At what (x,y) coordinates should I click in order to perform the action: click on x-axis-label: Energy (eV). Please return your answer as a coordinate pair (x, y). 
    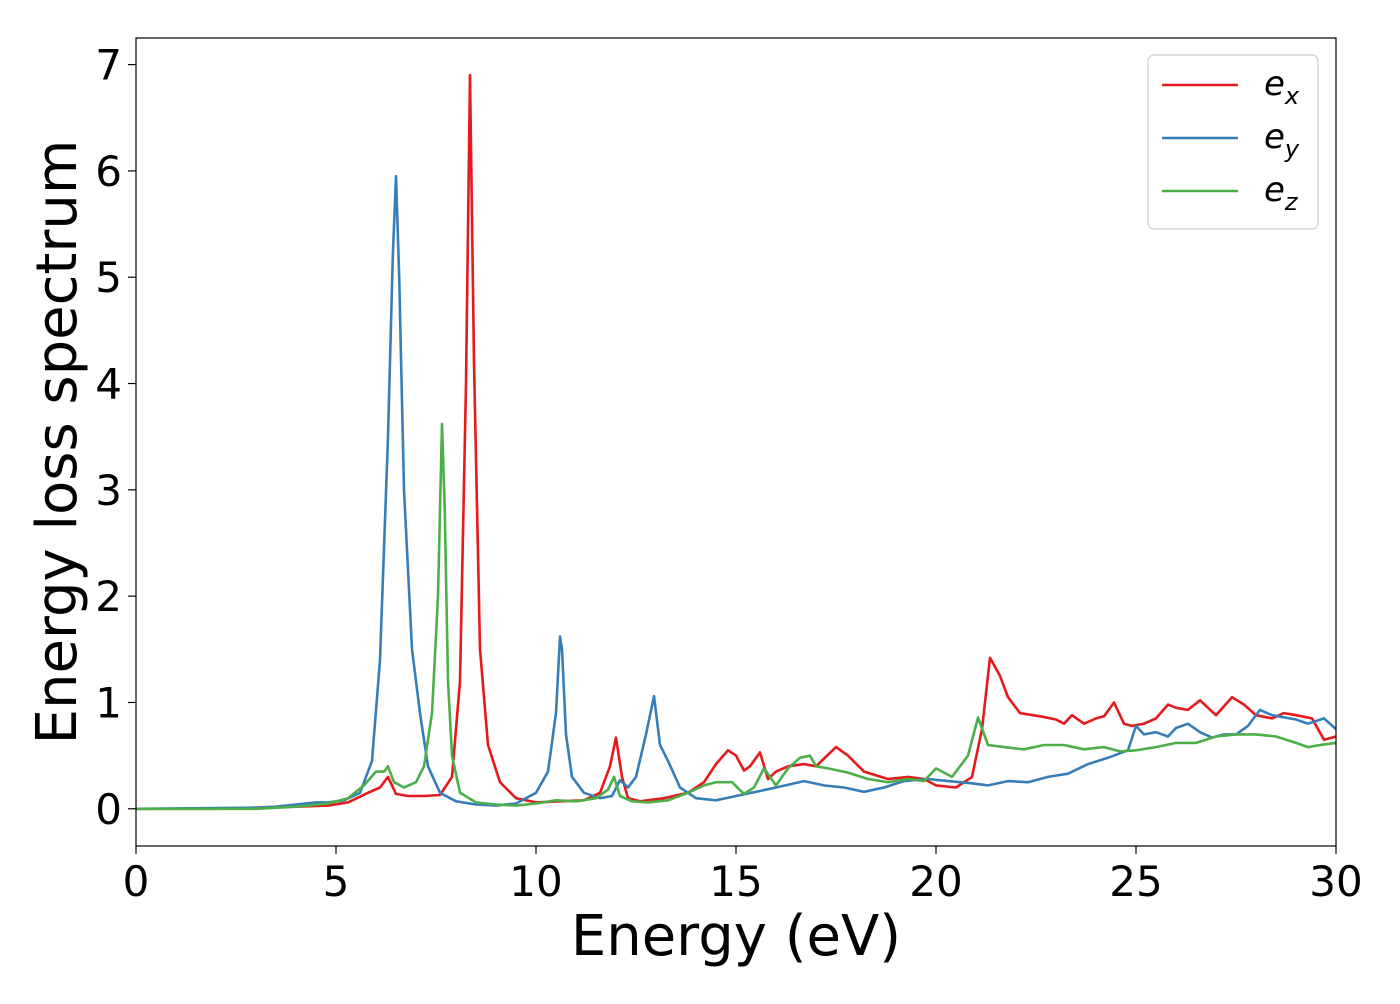
    Looking at the image, I should click on (736, 936).